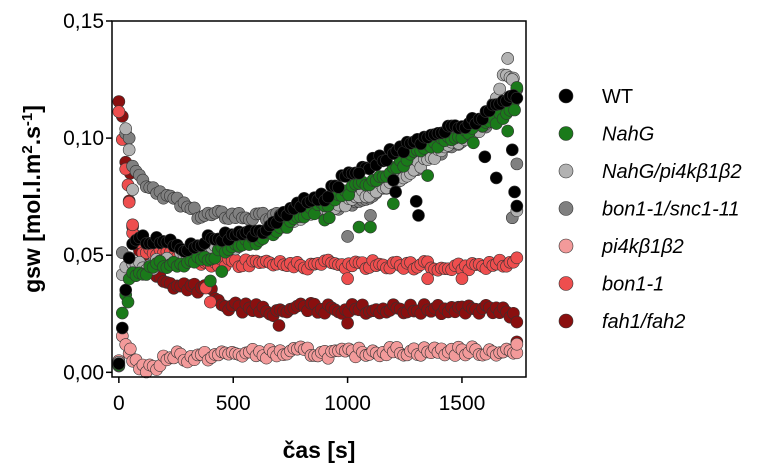 The image size is (776, 465). I want to click on x-axis-title: čas [s], so click(319, 450).